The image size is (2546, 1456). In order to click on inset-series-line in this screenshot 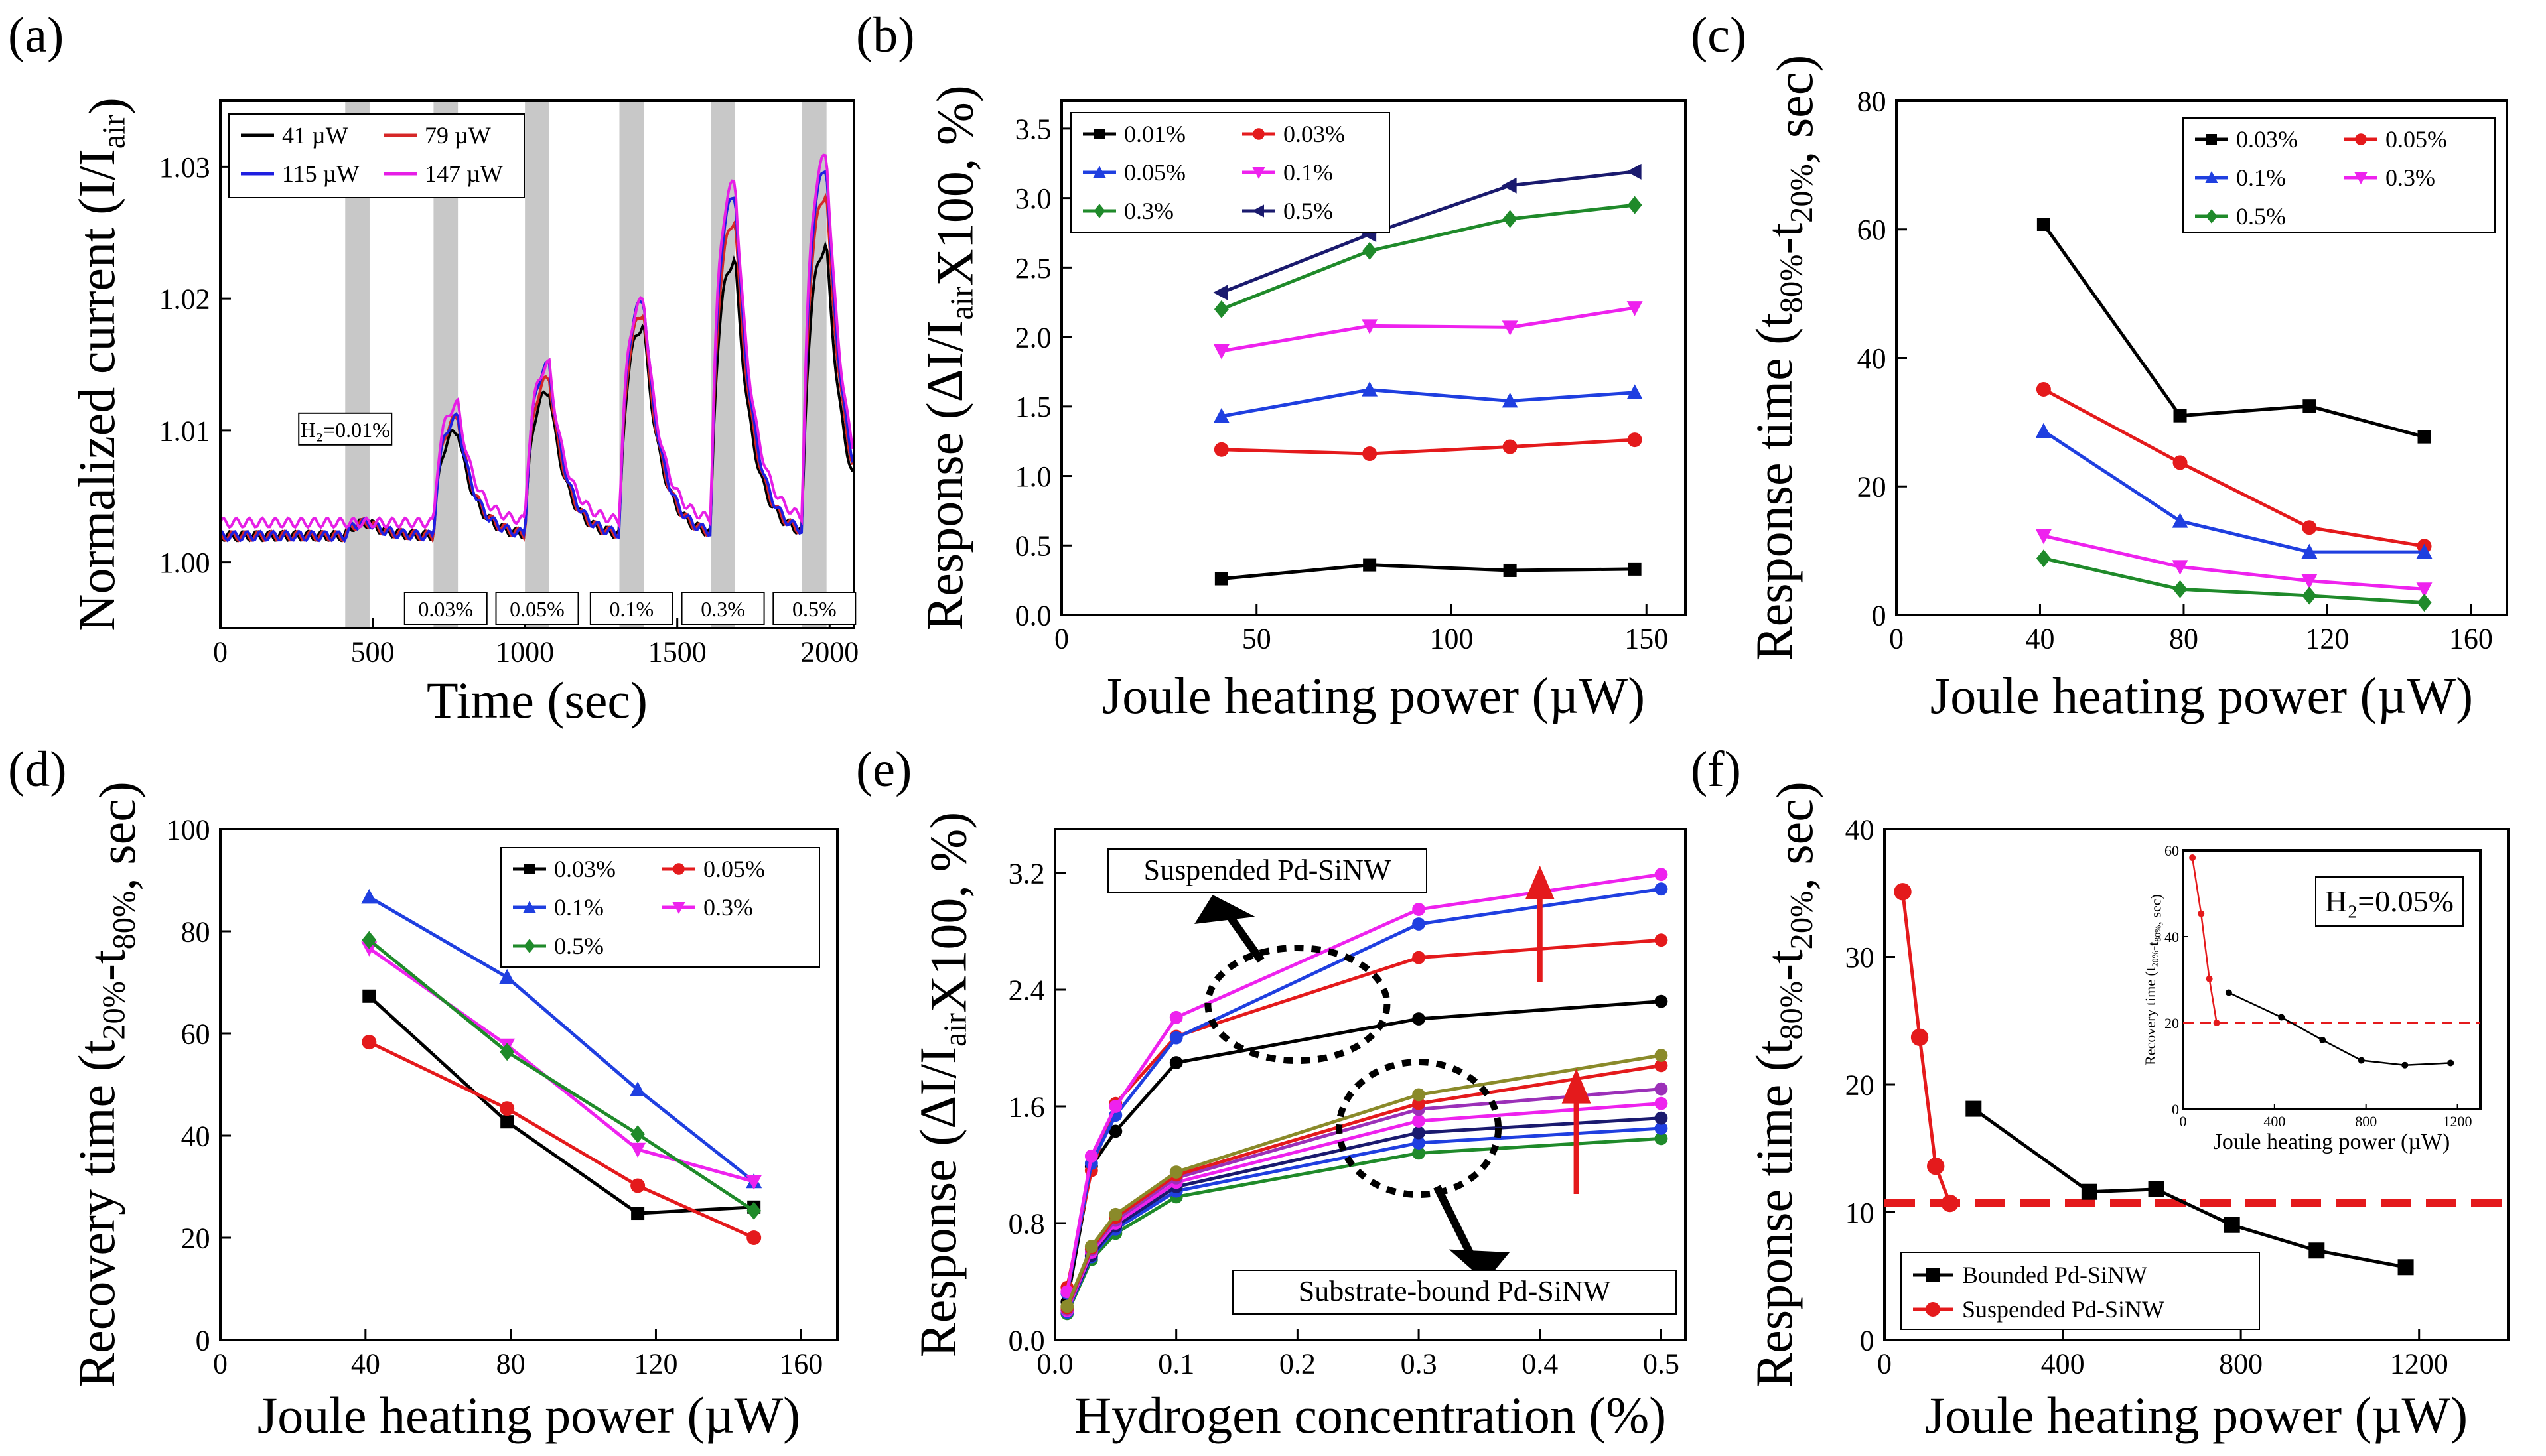, I will do `click(2339, 1029)`.